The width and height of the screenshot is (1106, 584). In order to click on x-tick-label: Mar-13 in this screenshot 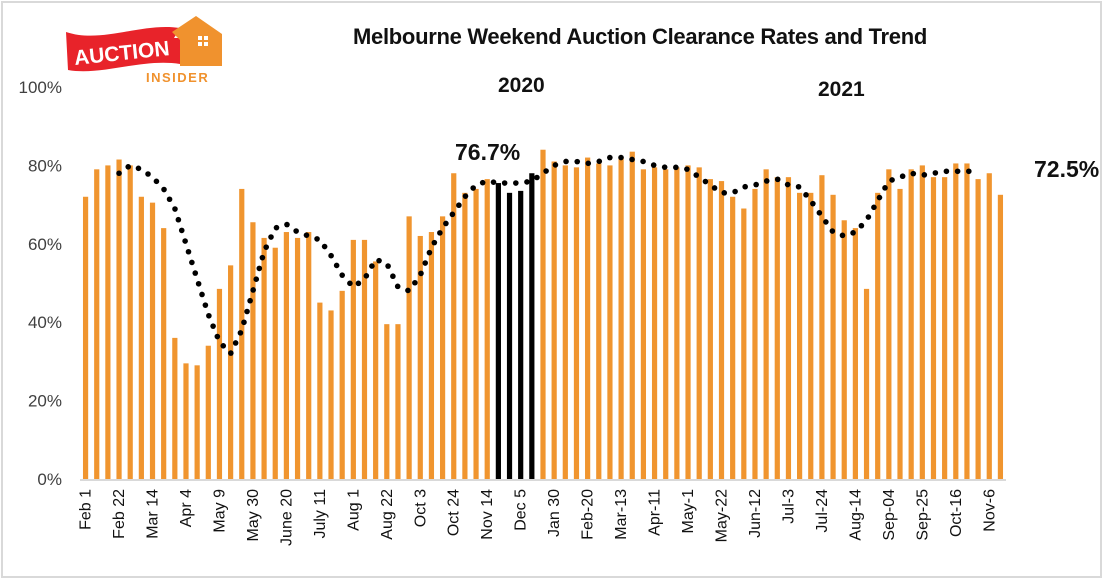, I will do `click(621, 514)`.